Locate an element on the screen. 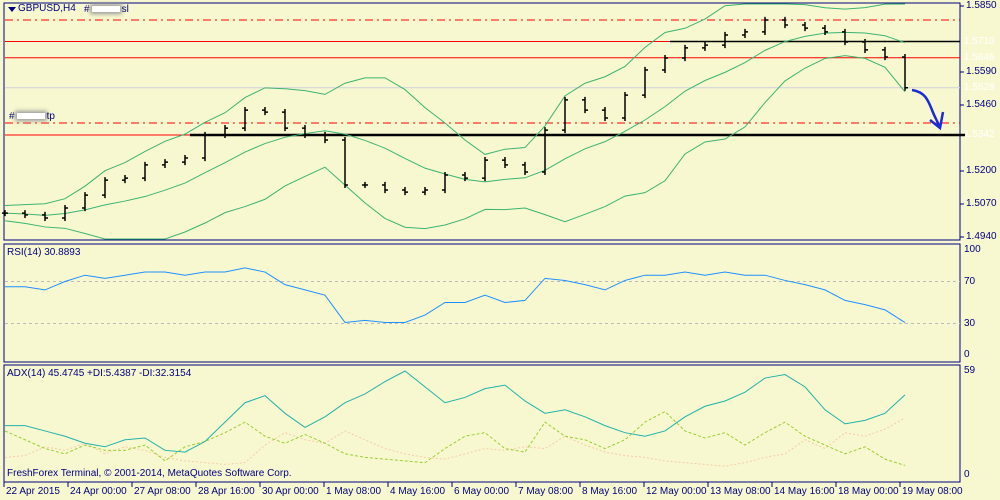 The height and width of the screenshot is (500, 1000). time-tick-label: 22 Apr 2015 is located at coordinates (33, 491).